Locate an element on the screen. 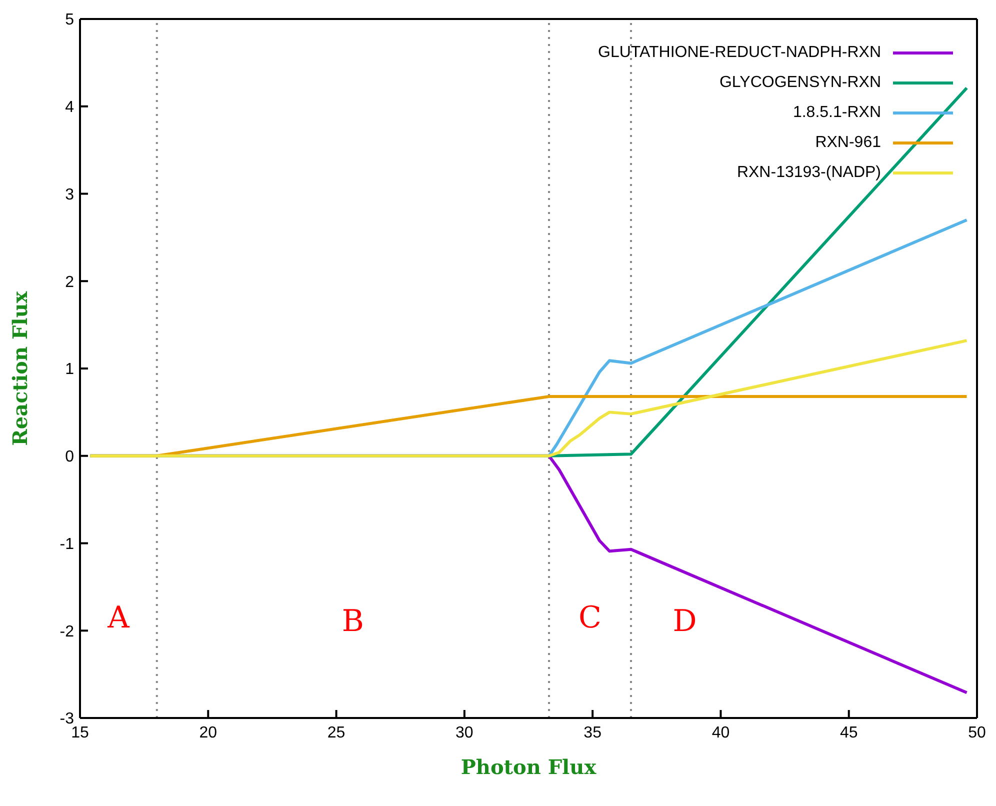  y-tick-label: 2 is located at coordinates (69, 282).